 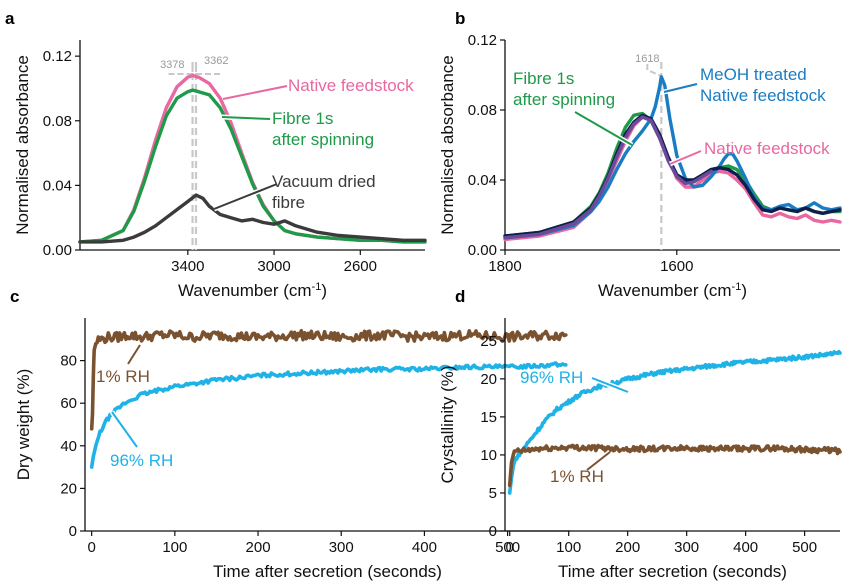 What do you see at coordinates (273, 266) in the screenshot?
I see `x-tick-label: 3000` at bounding box center [273, 266].